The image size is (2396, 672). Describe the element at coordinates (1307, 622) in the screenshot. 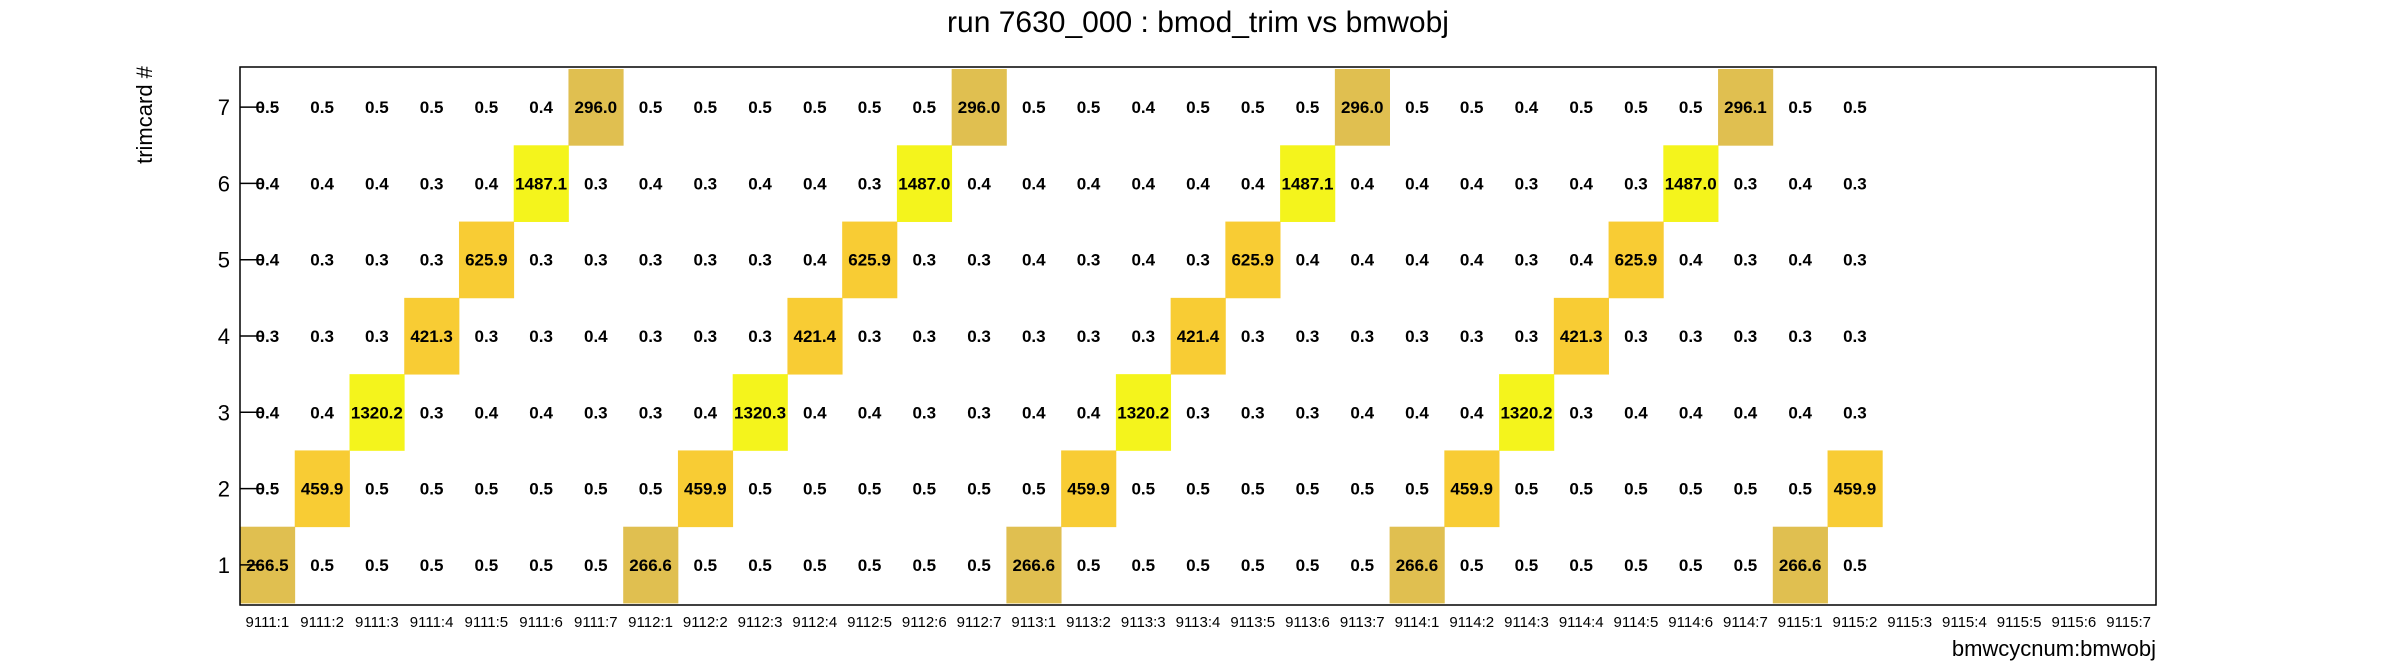

I see `x-tick-label: 9113:6` at that location.